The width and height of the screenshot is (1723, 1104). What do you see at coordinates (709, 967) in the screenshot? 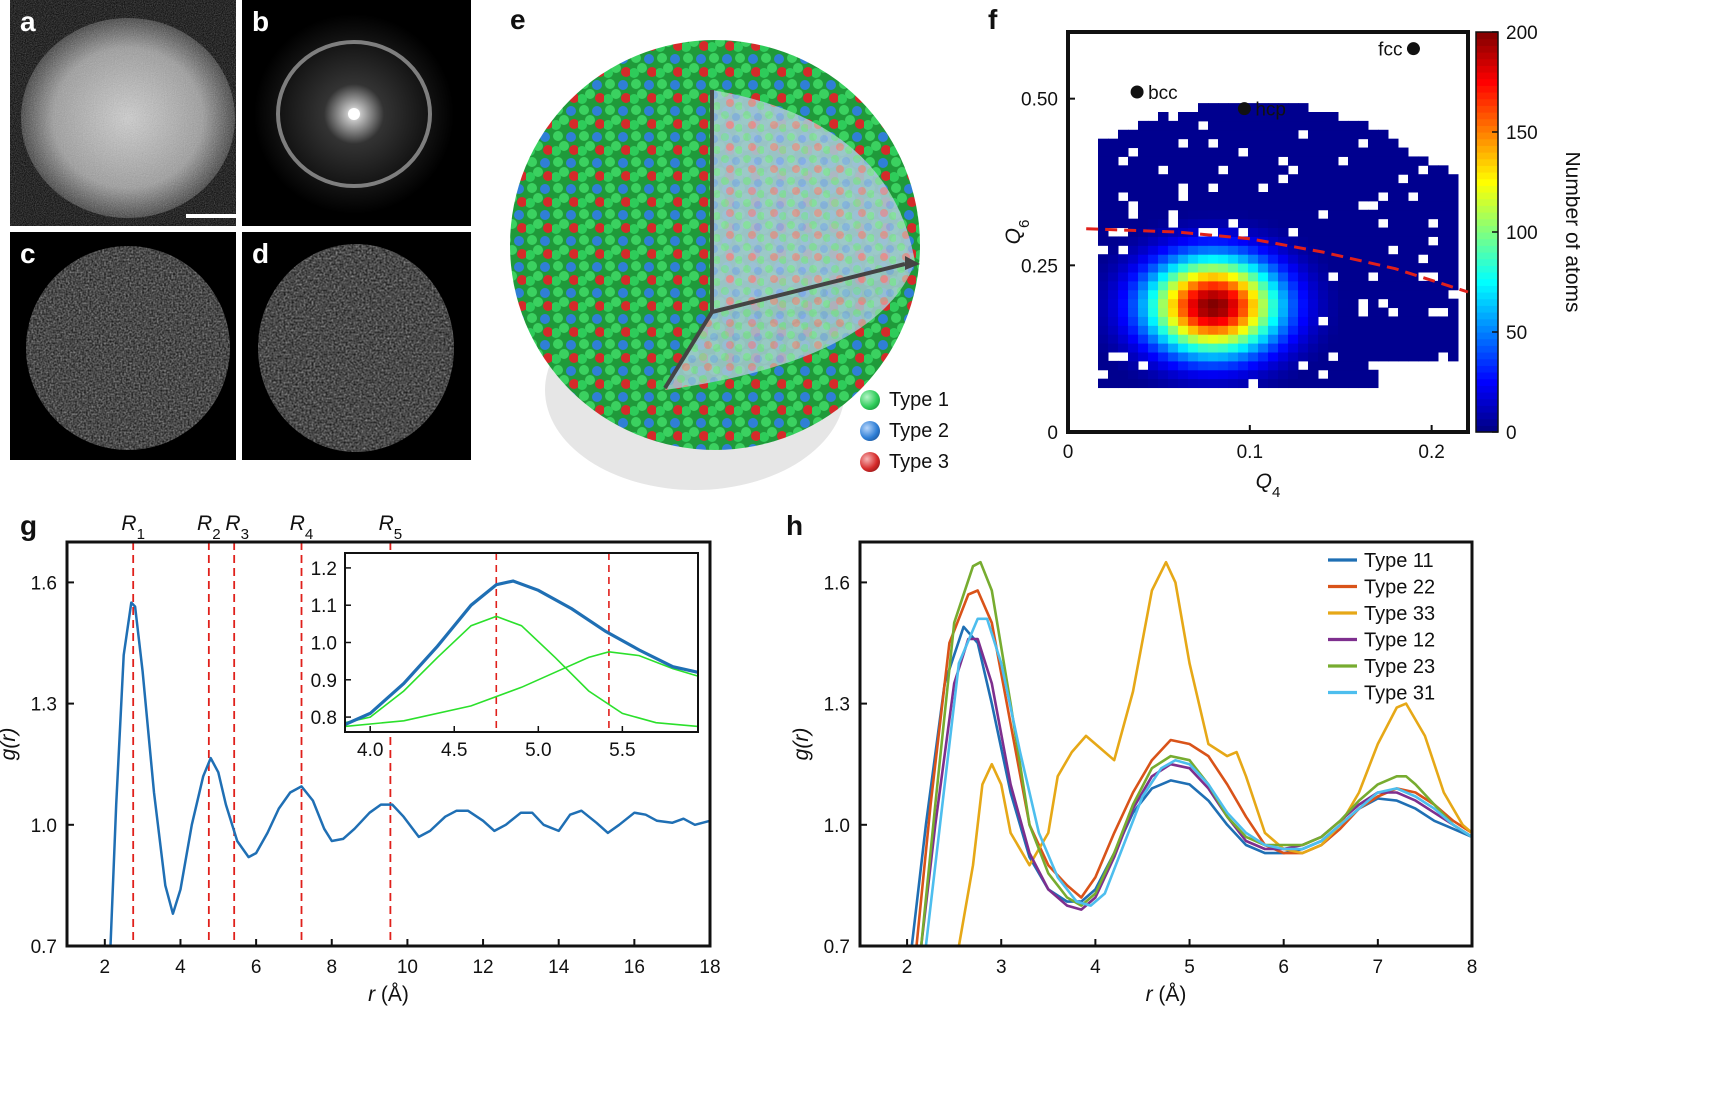
I see `x-tick-label: 18` at bounding box center [709, 967].